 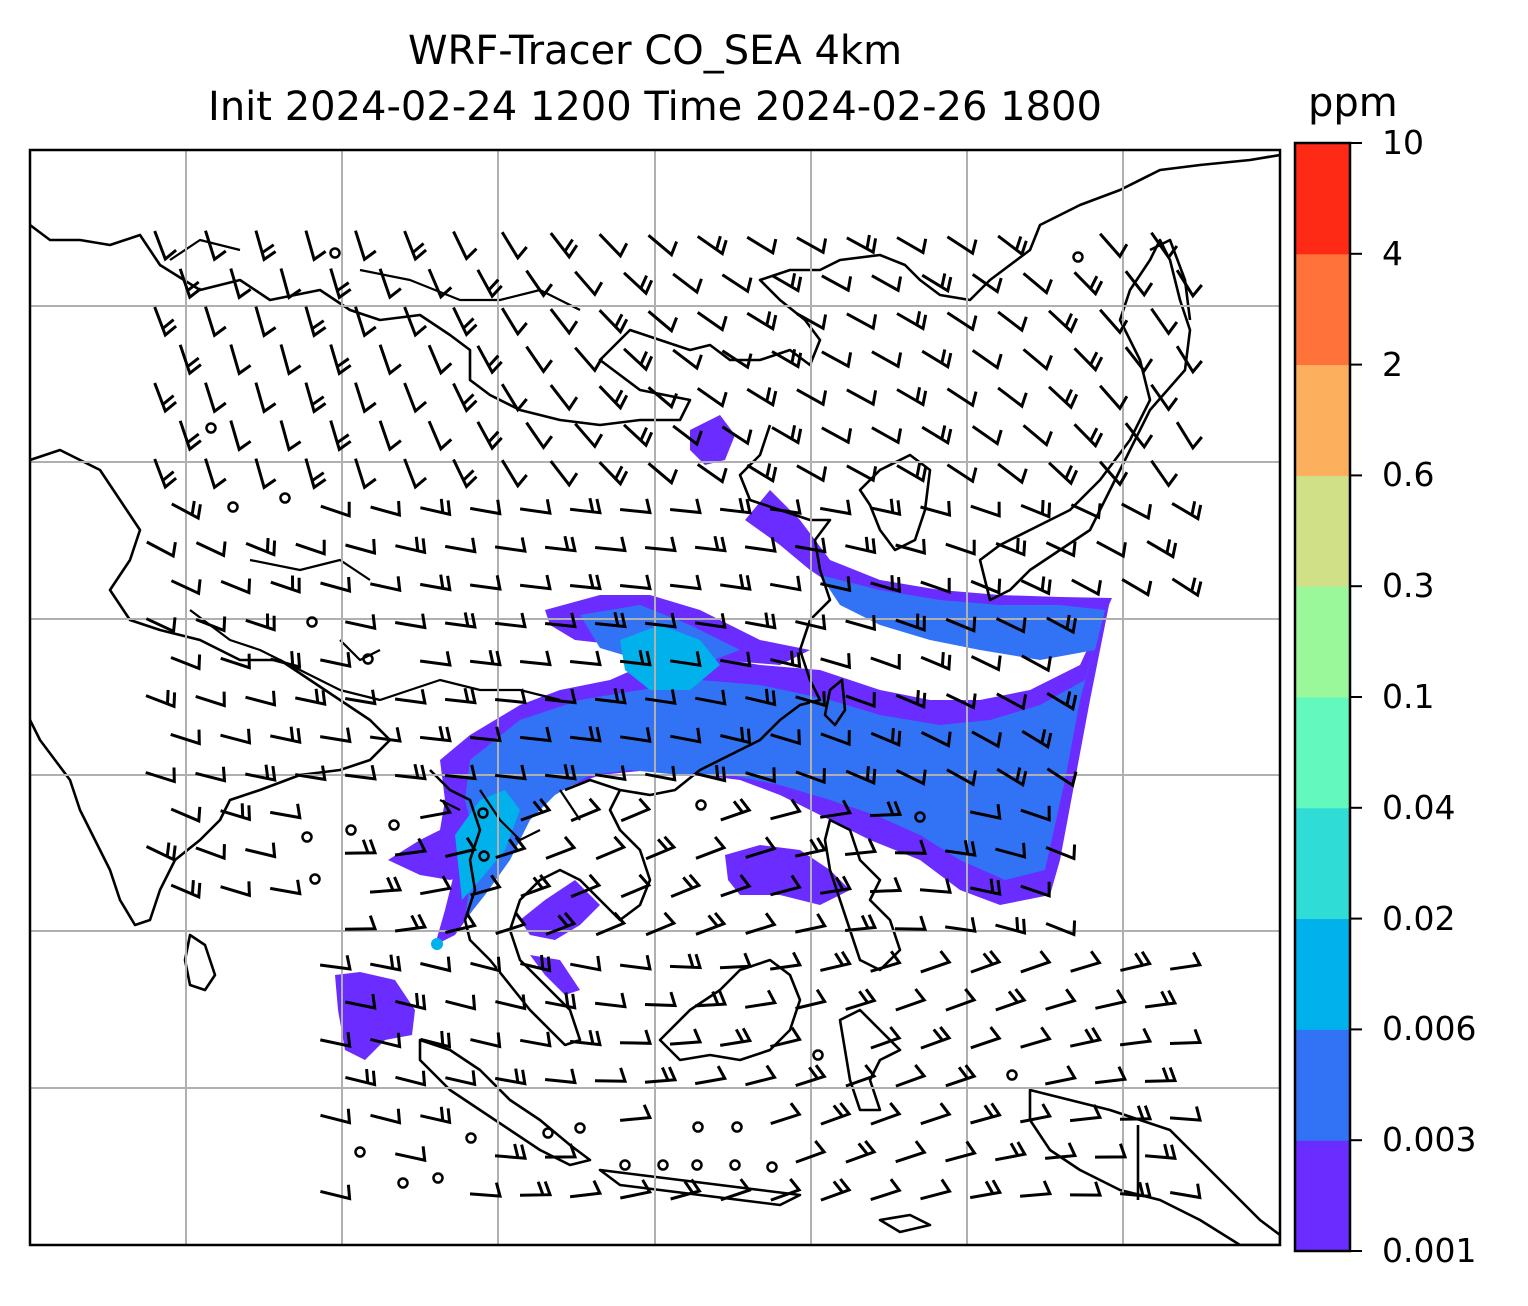 What do you see at coordinates (1408, 475) in the screenshot?
I see `colorbar-tick-label: 0.6` at bounding box center [1408, 475].